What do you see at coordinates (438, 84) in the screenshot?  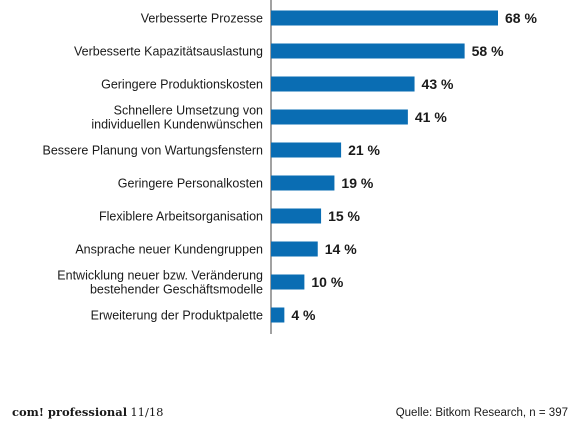 I see `value-label: 43 %` at bounding box center [438, 84].